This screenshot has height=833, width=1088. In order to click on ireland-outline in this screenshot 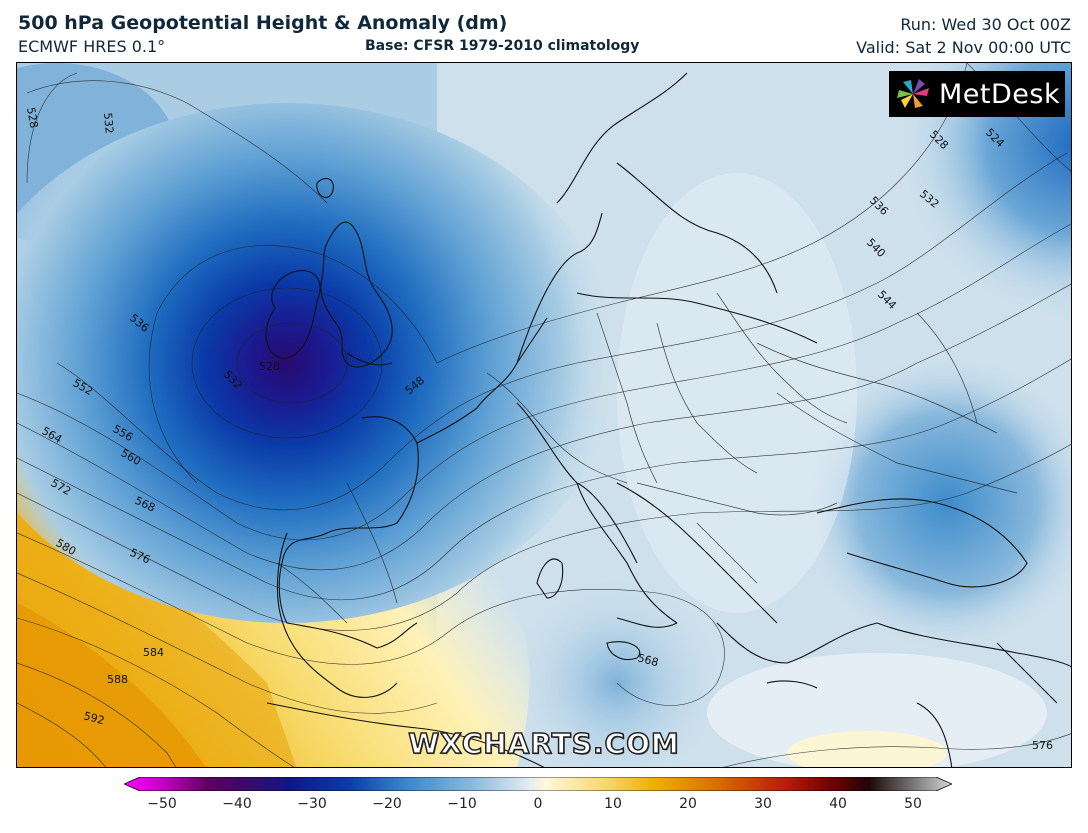, I will do `click(293, 314)`.